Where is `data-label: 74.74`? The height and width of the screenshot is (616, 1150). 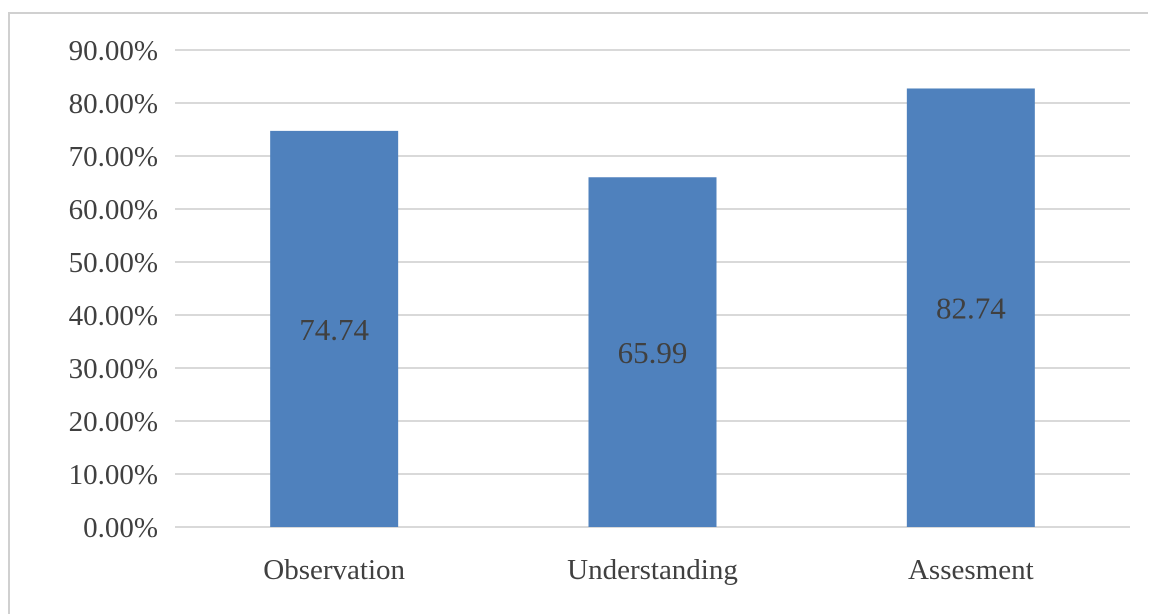 data-label: 74.74 is located at coordinates (334, 329).